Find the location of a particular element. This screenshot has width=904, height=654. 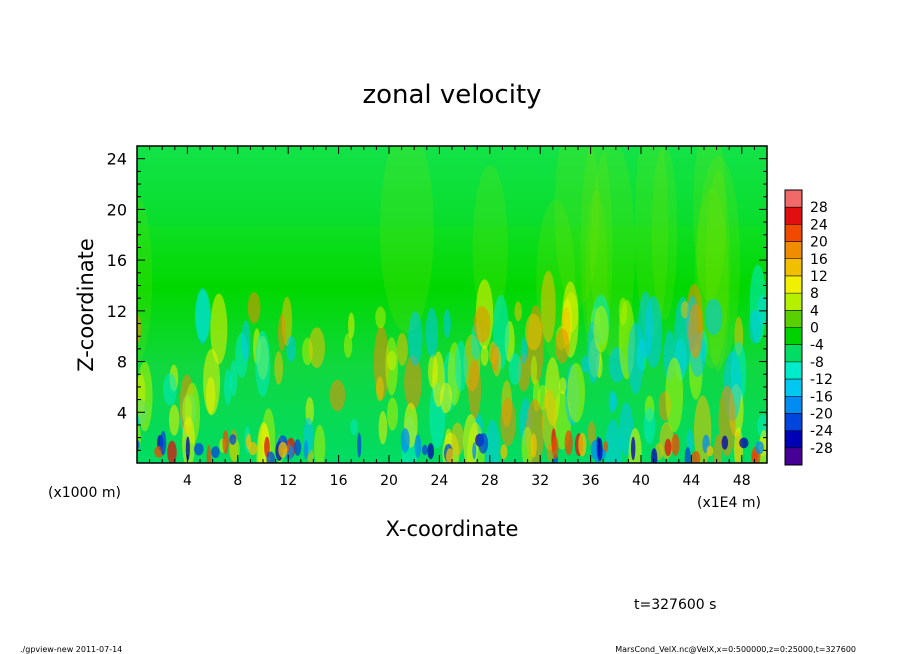

colorbar-label: 20 is located at coordinates (819, 243).